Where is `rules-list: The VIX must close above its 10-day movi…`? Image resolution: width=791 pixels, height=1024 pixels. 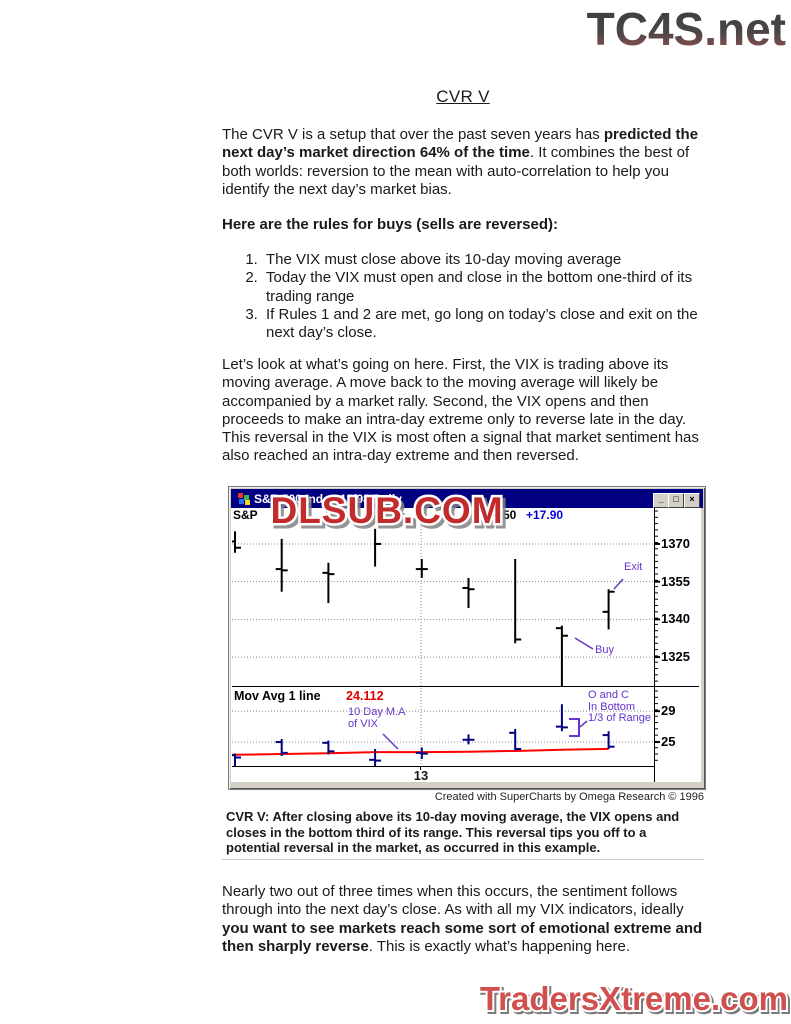 rules-list: The VIX must close above its 10-day movi… is located at coordinates (483, 296).